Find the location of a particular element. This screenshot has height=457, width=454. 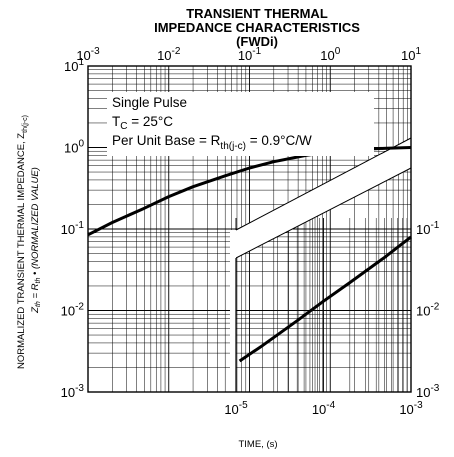

bottom-axis-tick-label: 10⁻⁵ is located at coordinates (236, 408).